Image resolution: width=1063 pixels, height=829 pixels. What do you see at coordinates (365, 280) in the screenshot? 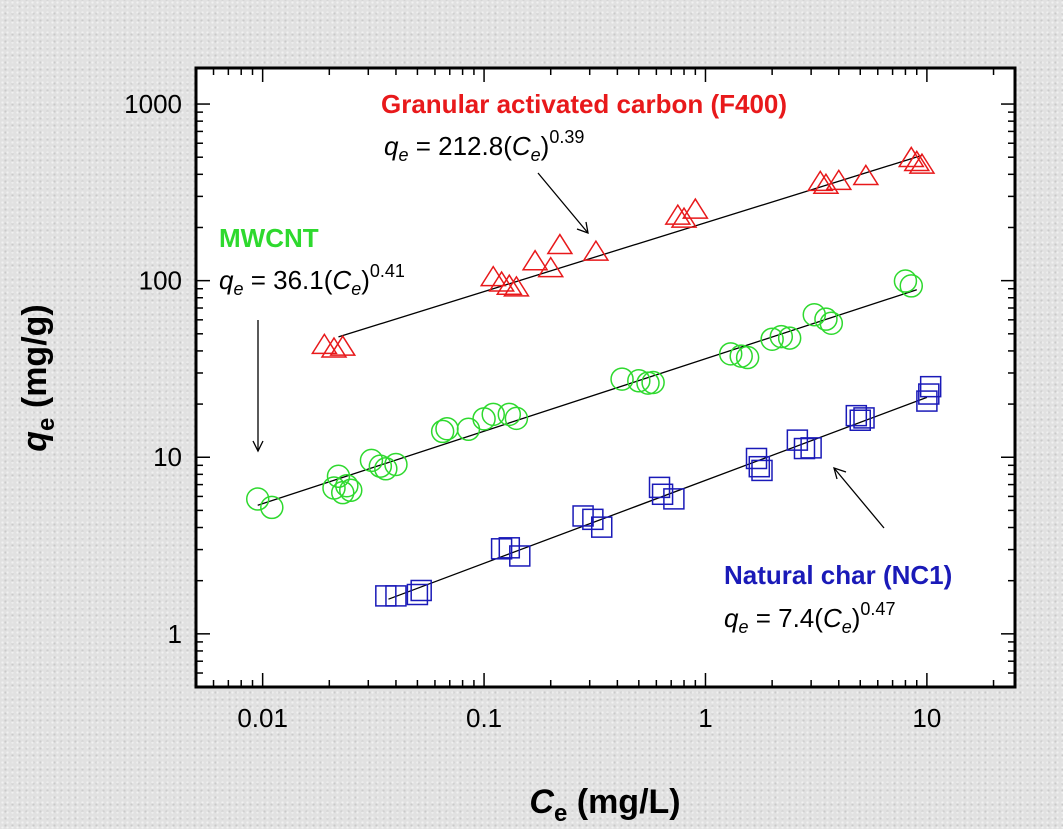
I see `eq-mwcnt-close: )` at bounding box center [365, 280].